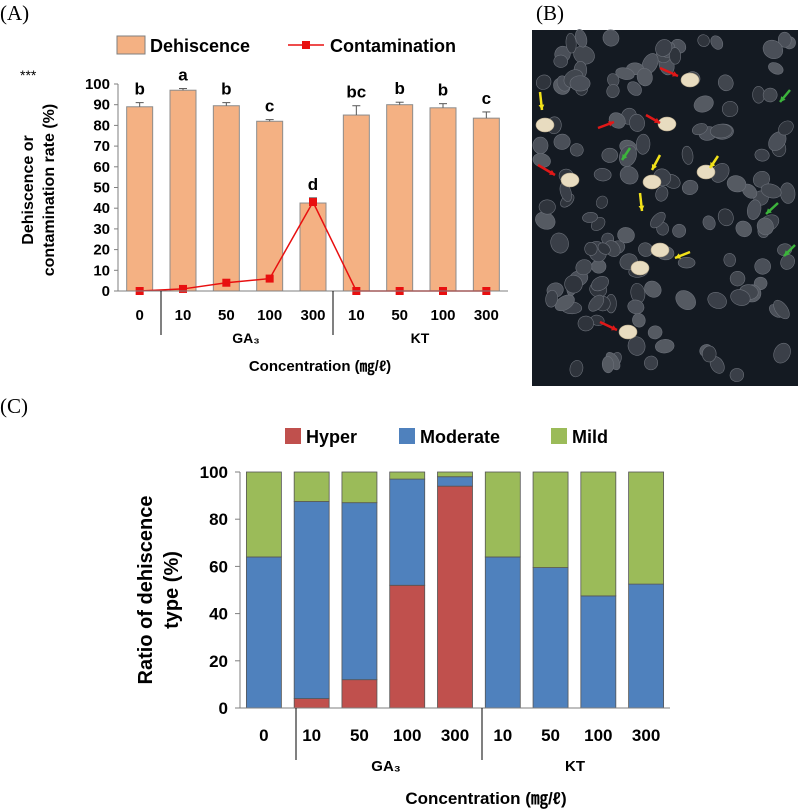 This screenshot has height=812, width=800. Describe the element at coordinates (306, 45) in the screenshot. I see `legend-marker-contamination` at that location.